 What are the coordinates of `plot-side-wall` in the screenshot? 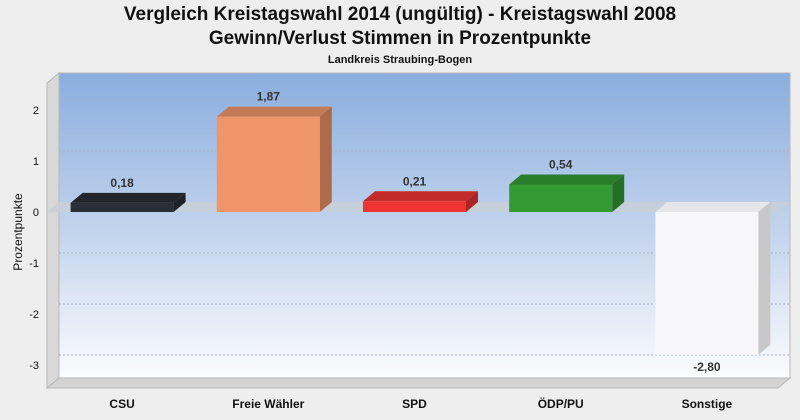 It's located at (53, 230).